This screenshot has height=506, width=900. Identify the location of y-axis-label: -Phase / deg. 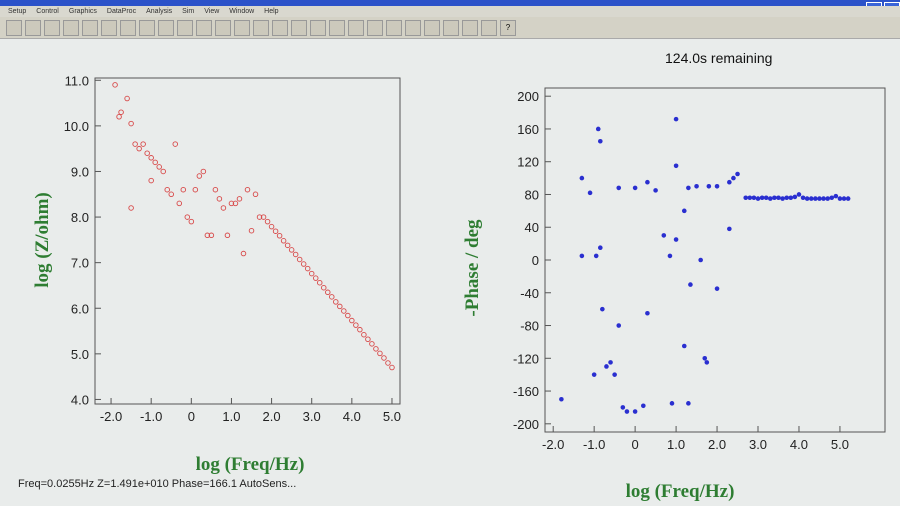
(472, 268).